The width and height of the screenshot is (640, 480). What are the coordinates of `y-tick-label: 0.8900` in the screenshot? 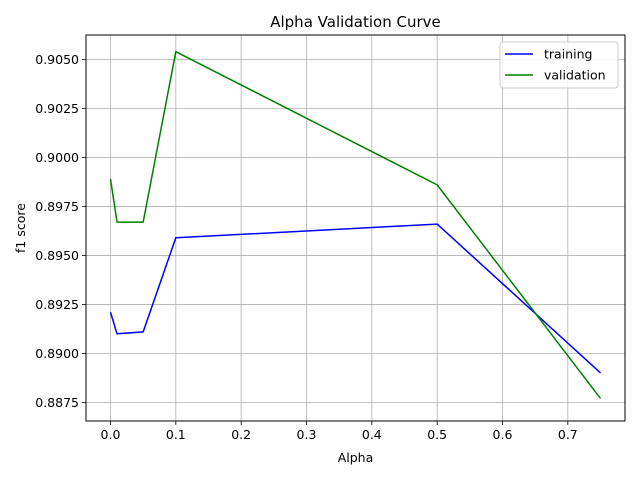 It's located at (57, 353).